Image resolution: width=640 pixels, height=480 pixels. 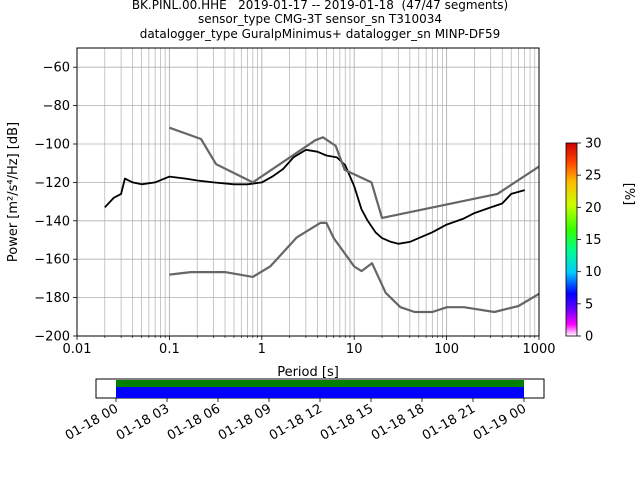 I want to click on low-noise-model-line, so click(x=354, y=267).